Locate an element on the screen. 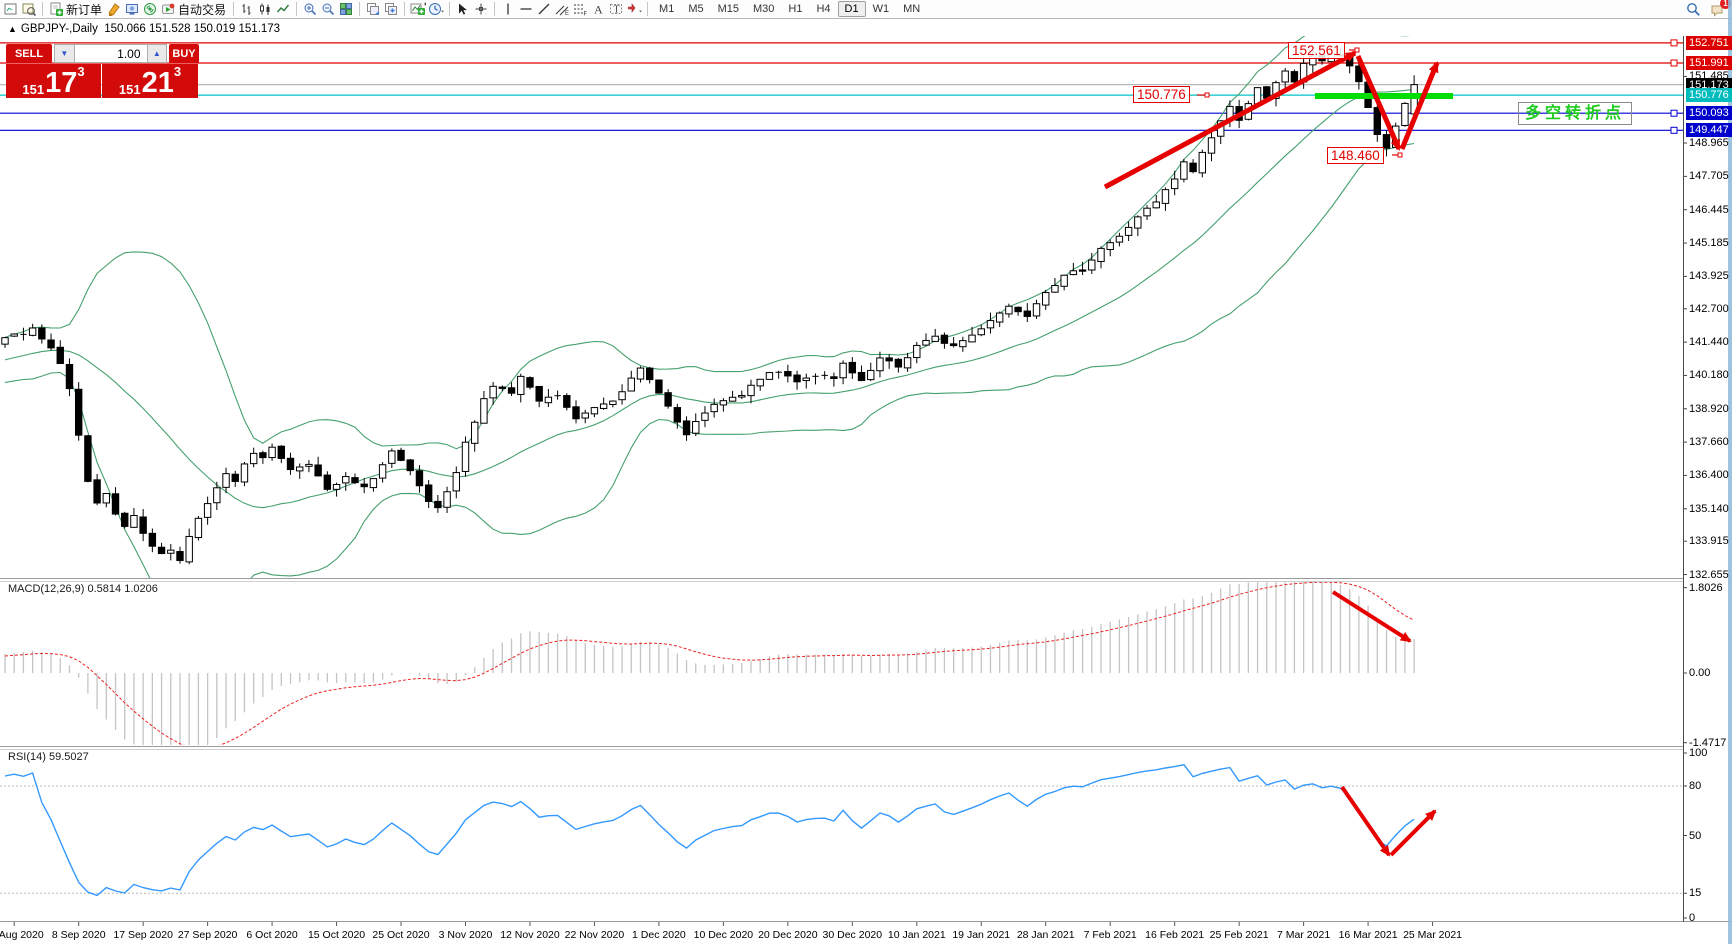 The width and height of the screenshot is (1732, 944). channel-icon: E is located at coordinates (562, 9).